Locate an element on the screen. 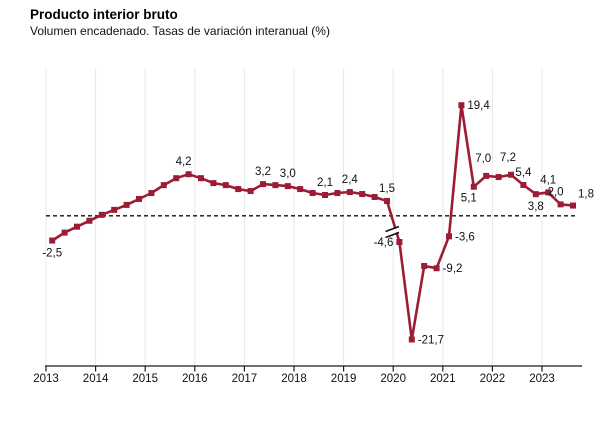  data-point-label: 19,4 is located at coordinates (478, 106).